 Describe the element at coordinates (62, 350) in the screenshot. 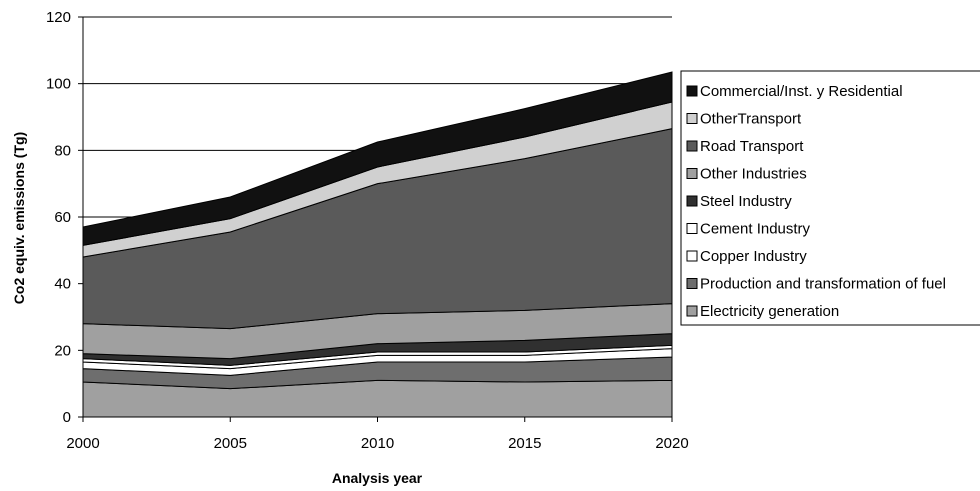

I see `y-tick-label: 20` at that location.